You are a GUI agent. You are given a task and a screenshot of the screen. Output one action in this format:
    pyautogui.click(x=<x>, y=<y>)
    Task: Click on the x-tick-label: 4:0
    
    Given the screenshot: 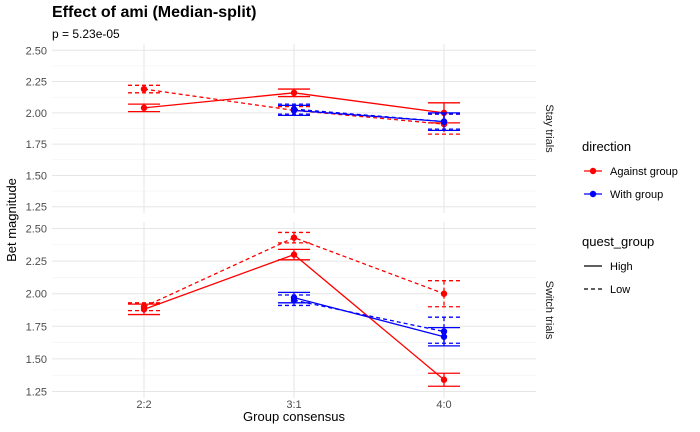 What is the action you would take?
    pyautogui.click(x=443, y=405)
    